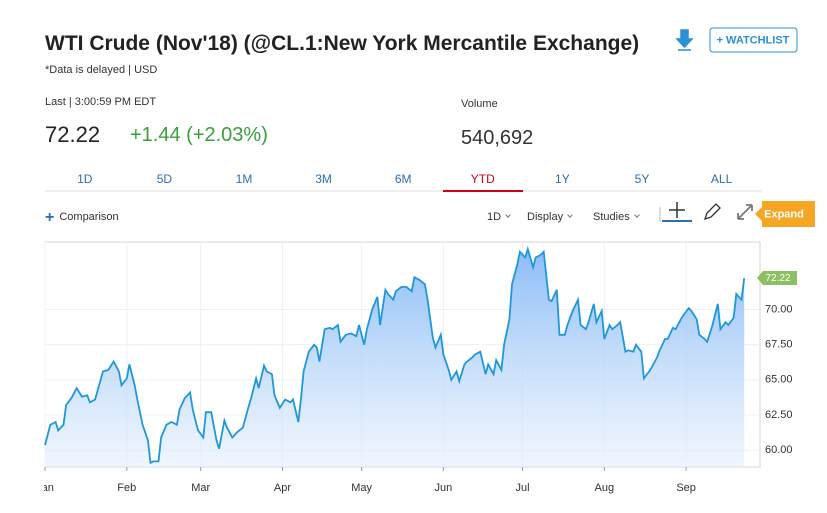  What do you see at coordinates (244, 179) in the screenshot?
I see `range-tab: 1M` at bounding box center [244, 179].